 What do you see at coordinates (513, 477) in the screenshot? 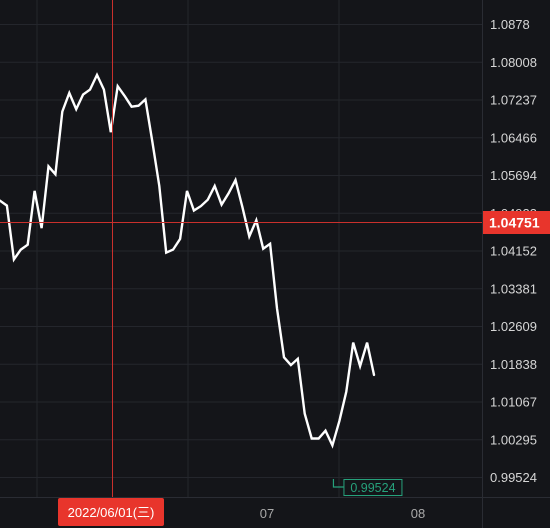
I see `y-tick-label: 0.99524` at bounding box center [513, 477].